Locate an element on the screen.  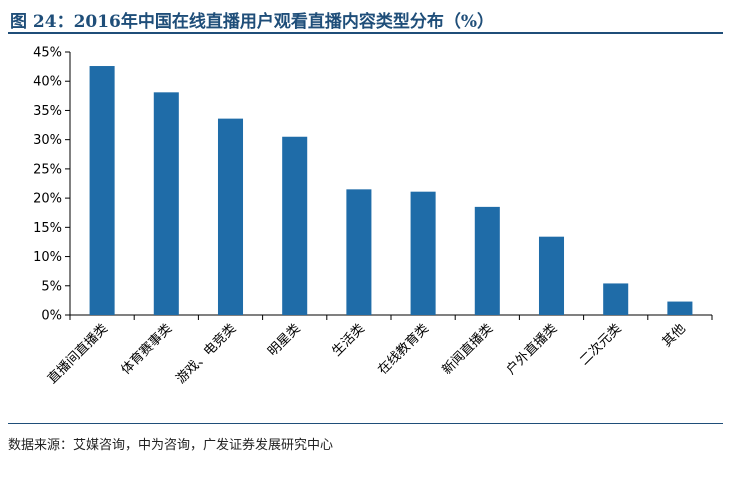
category-label: 体育赛事类 is located at coordinates (146, 349).